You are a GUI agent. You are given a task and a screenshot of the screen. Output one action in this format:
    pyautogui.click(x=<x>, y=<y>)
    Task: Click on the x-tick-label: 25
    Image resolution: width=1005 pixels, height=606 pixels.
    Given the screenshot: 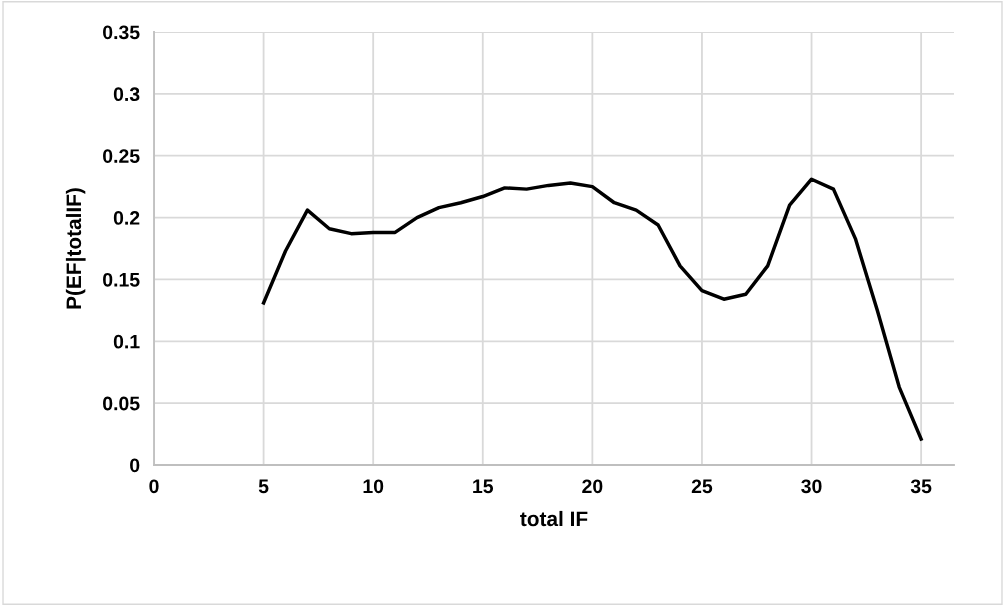 What is the action you would take?
    pyautogui.click(x=702, y=486)
    